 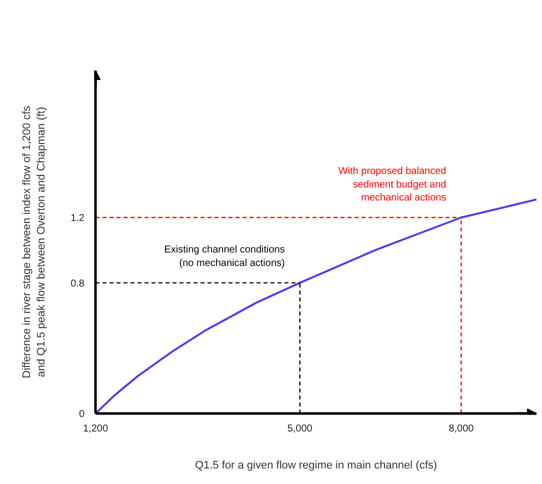 What do you see at coordinates (316, 466) in the screenshot?
I see `x-axis-title: Q1.5 for a given flow regime in main channel (cfs)` at bounding box center [316, 466].